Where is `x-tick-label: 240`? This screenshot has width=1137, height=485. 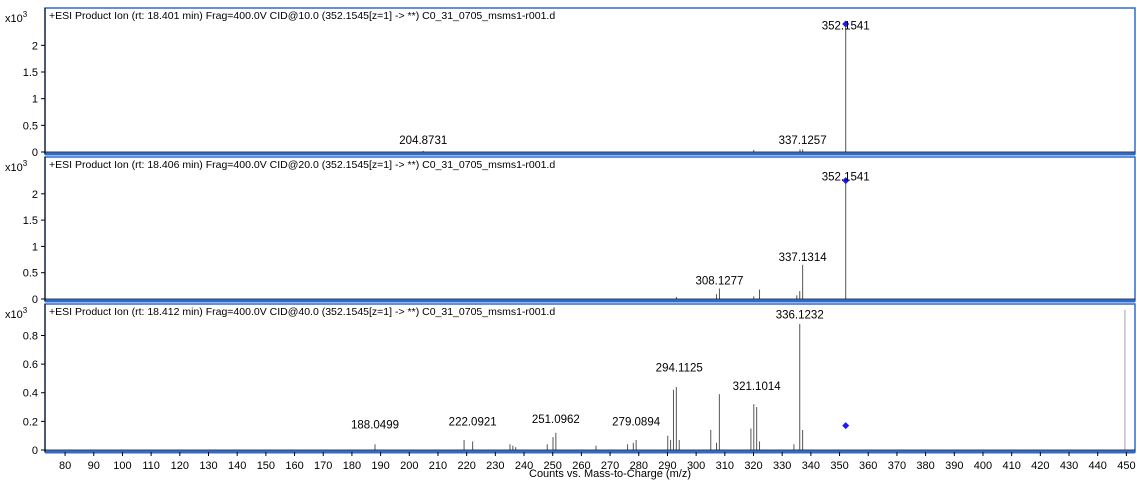
x-tick-label: 240 is located at coordinates (524, 466).